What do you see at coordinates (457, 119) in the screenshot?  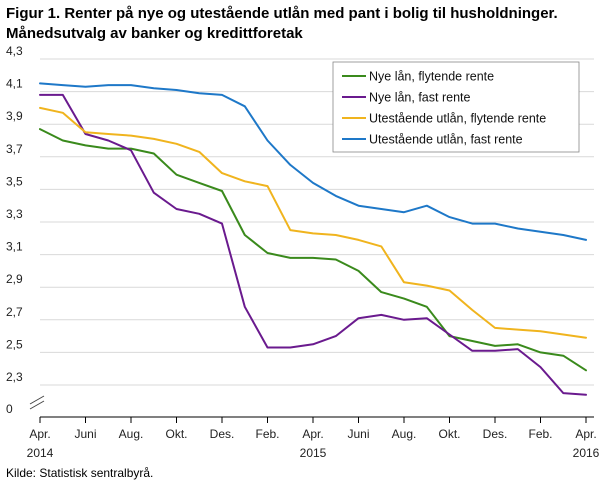 I see `legend-label-3: Utestående utlån, flytende rente` at bounding box center [457, 119].